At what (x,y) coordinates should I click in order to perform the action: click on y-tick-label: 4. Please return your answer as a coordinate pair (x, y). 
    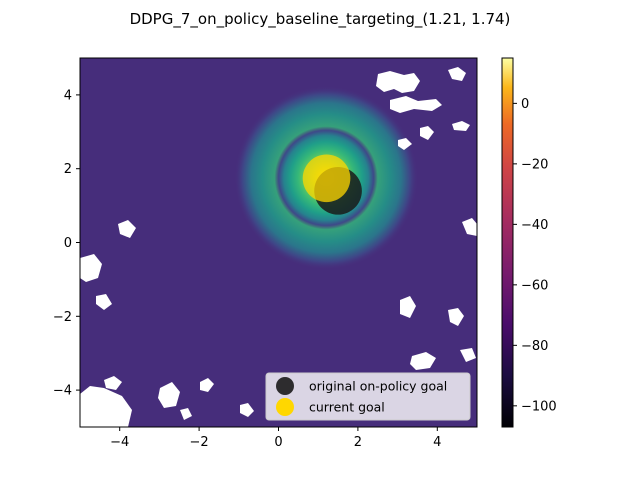
    Looking at the image, I should click on (68, 95).